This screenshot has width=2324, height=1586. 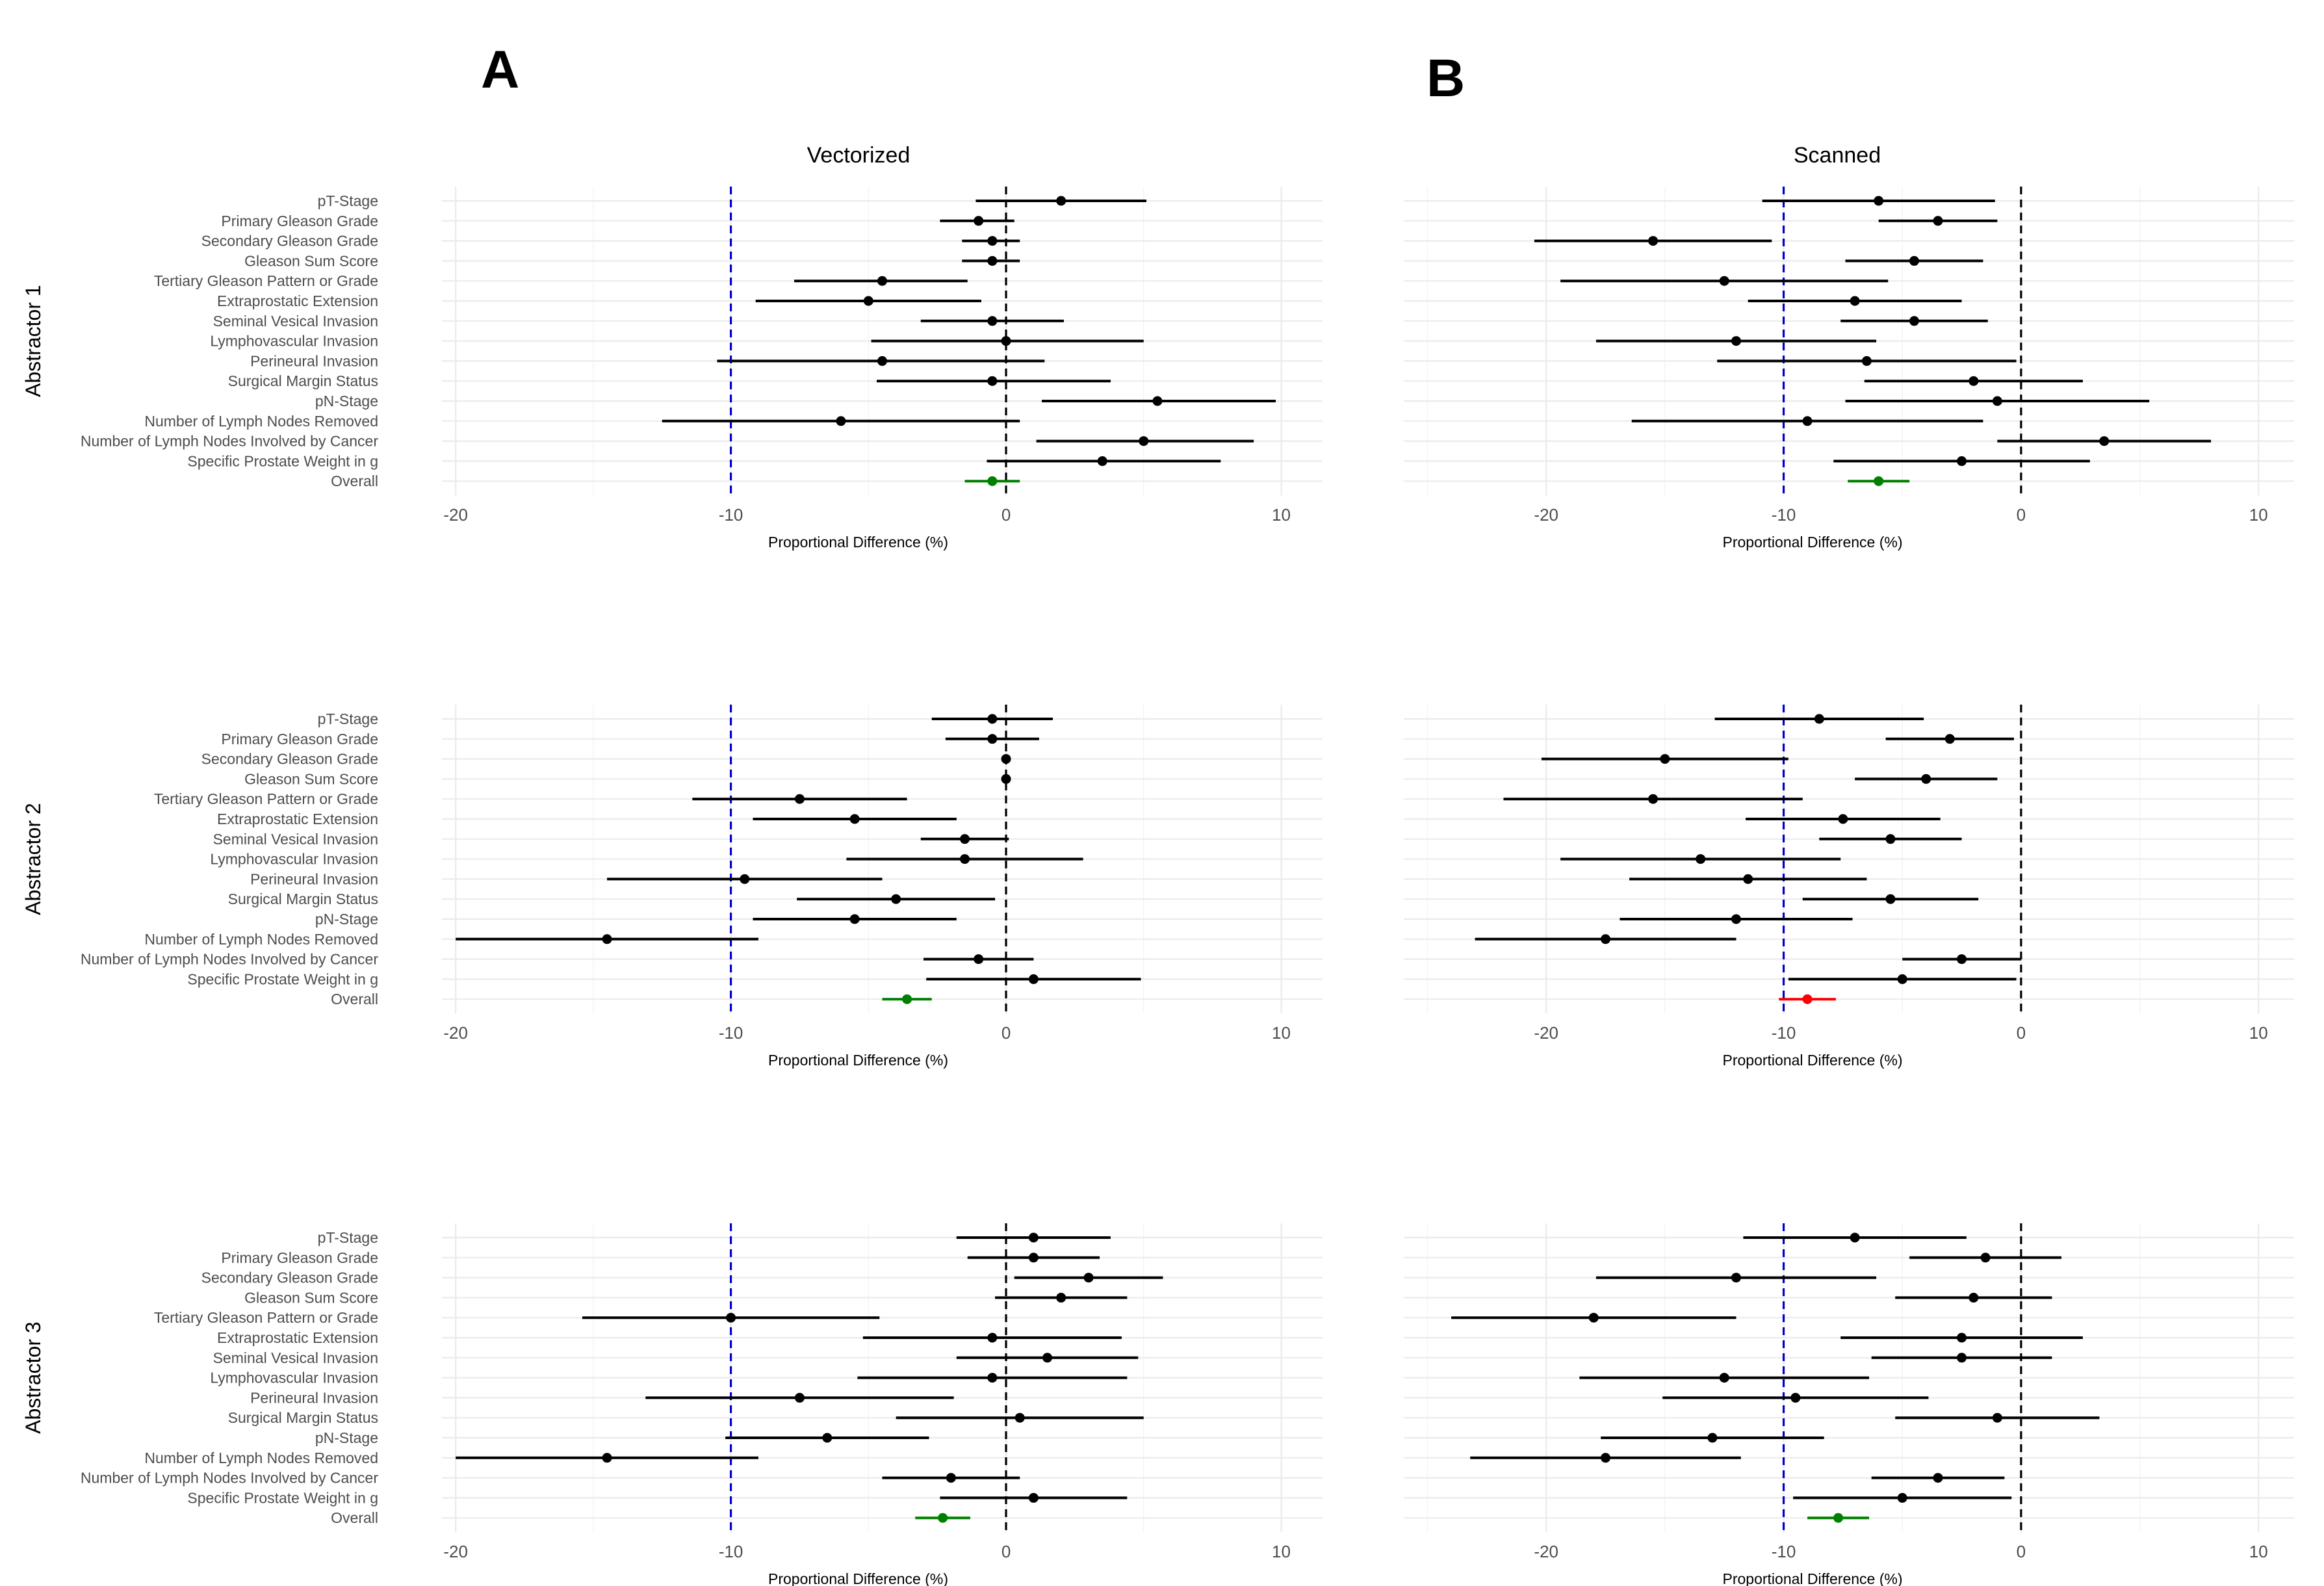 What do you see at coordinates (229, 442) in the screenshot?
I see `y-tick-label: Number of Lymph Nodes Involved by Cancer` at bounding box center [229, 442].